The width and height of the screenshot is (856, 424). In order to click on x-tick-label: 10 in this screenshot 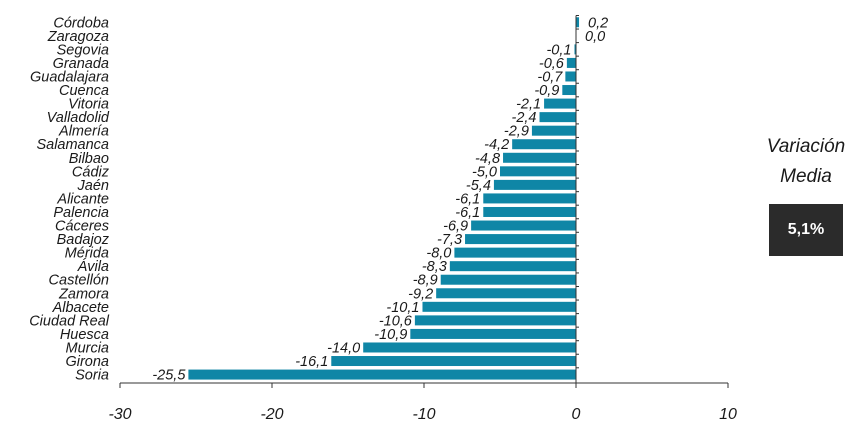, I will do `click(728, 414)`.